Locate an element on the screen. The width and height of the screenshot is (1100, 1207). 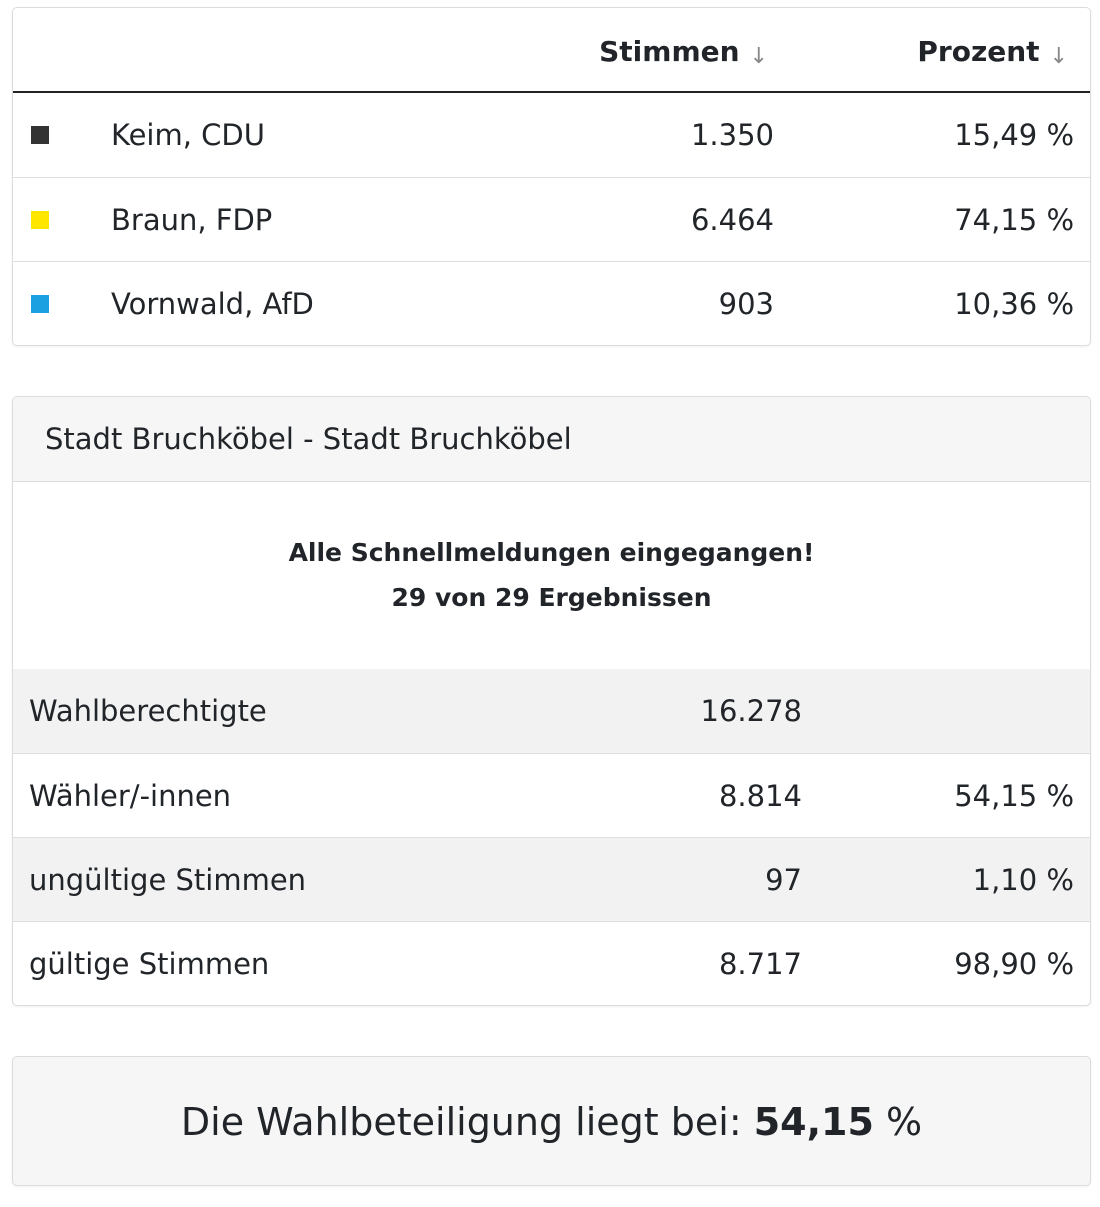
status-line-complete: Alle Schnellmeldungen eingegangen! is located at coordinates (551, 552).